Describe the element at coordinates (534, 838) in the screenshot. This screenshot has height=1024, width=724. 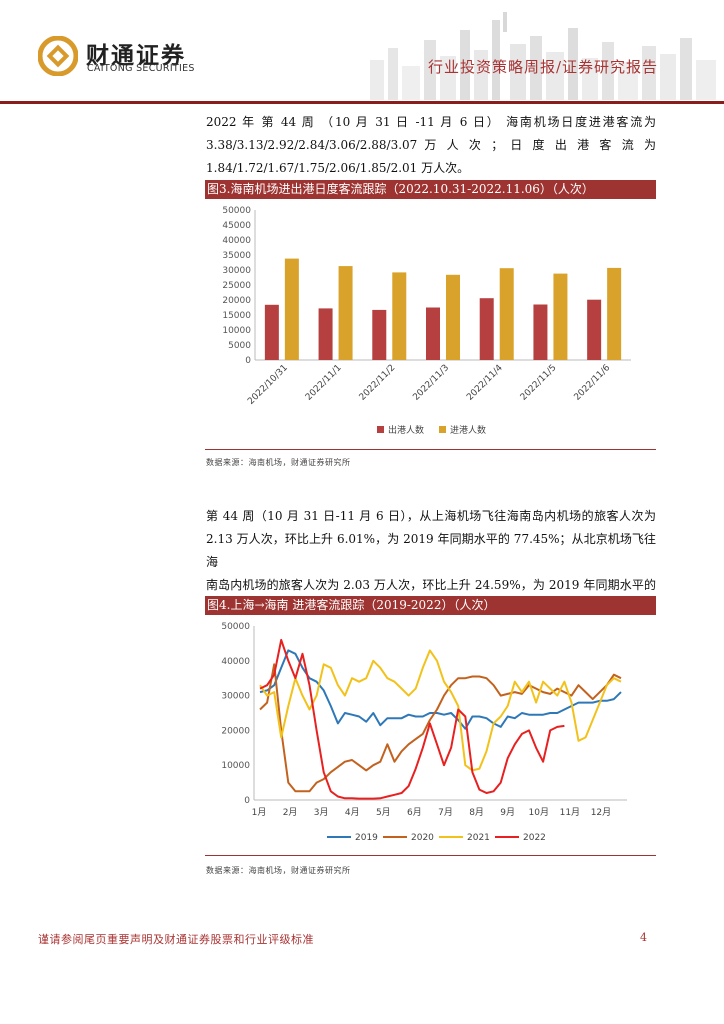
I see `legend-label: 2022` at that location.